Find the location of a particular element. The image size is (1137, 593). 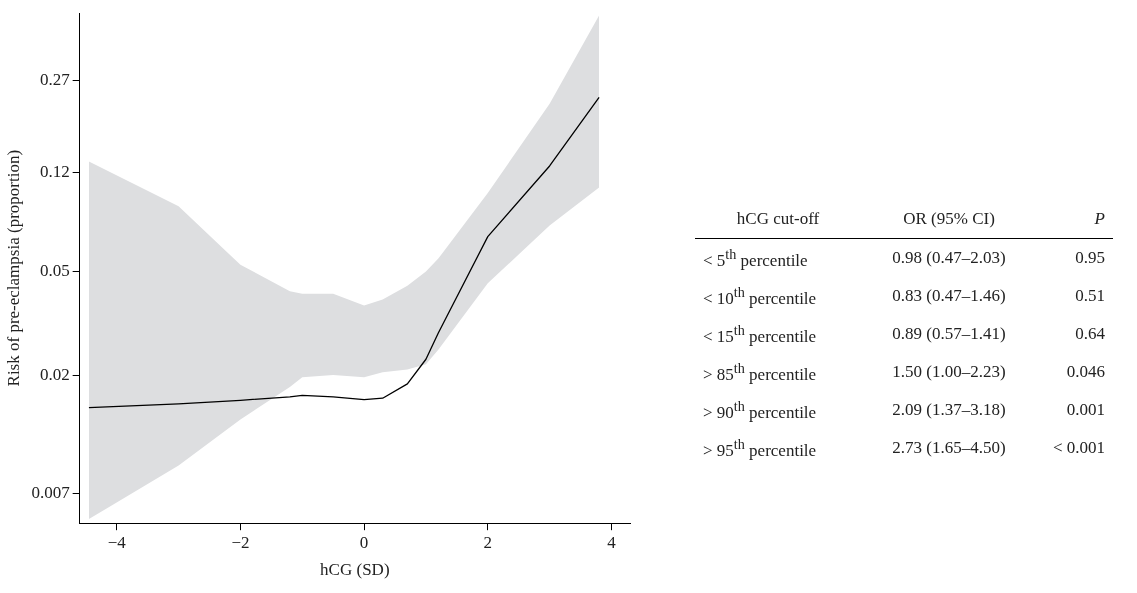

y-tick-label: 0.12 is located at coordinates (54, 171).